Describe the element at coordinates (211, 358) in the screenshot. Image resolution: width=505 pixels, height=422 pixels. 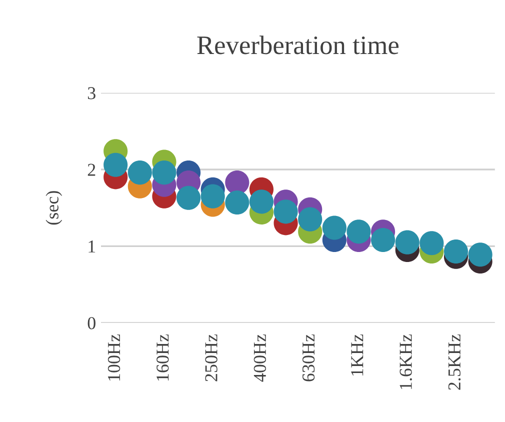
I see `x-tick-label: 250Hz` at that location.